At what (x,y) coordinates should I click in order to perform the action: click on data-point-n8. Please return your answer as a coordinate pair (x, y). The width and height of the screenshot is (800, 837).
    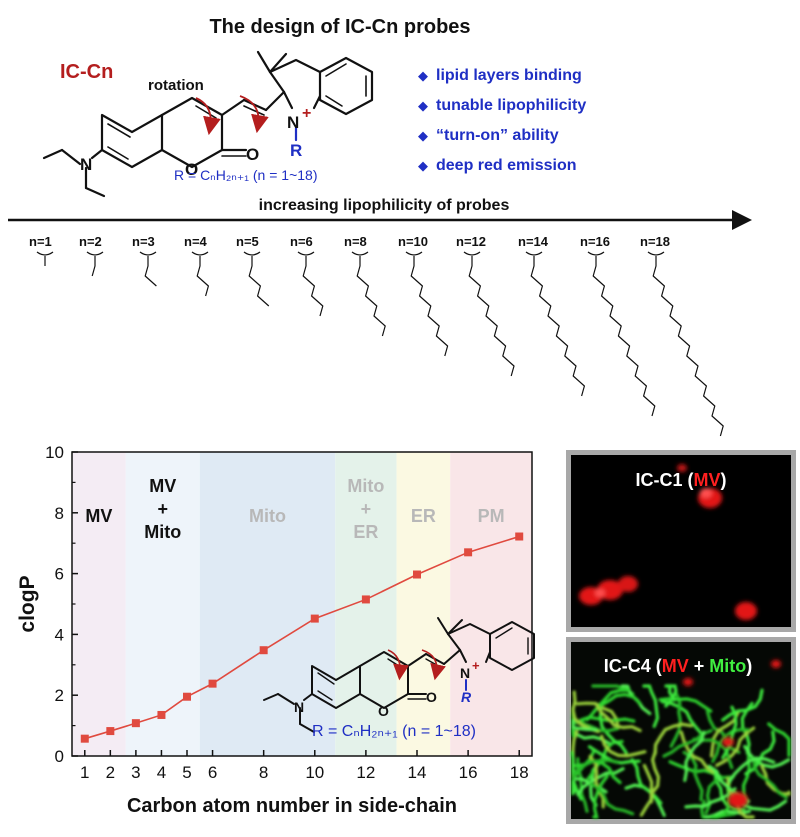
    Looking at the image, I should click on (264, 650).